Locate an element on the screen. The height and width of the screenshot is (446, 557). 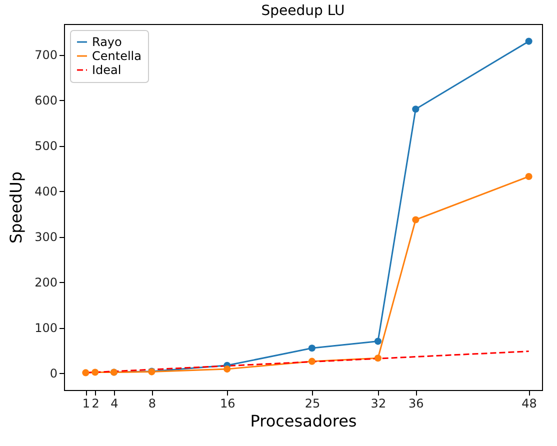
y-tick-label: 700 is located at coordinates (46, 55).